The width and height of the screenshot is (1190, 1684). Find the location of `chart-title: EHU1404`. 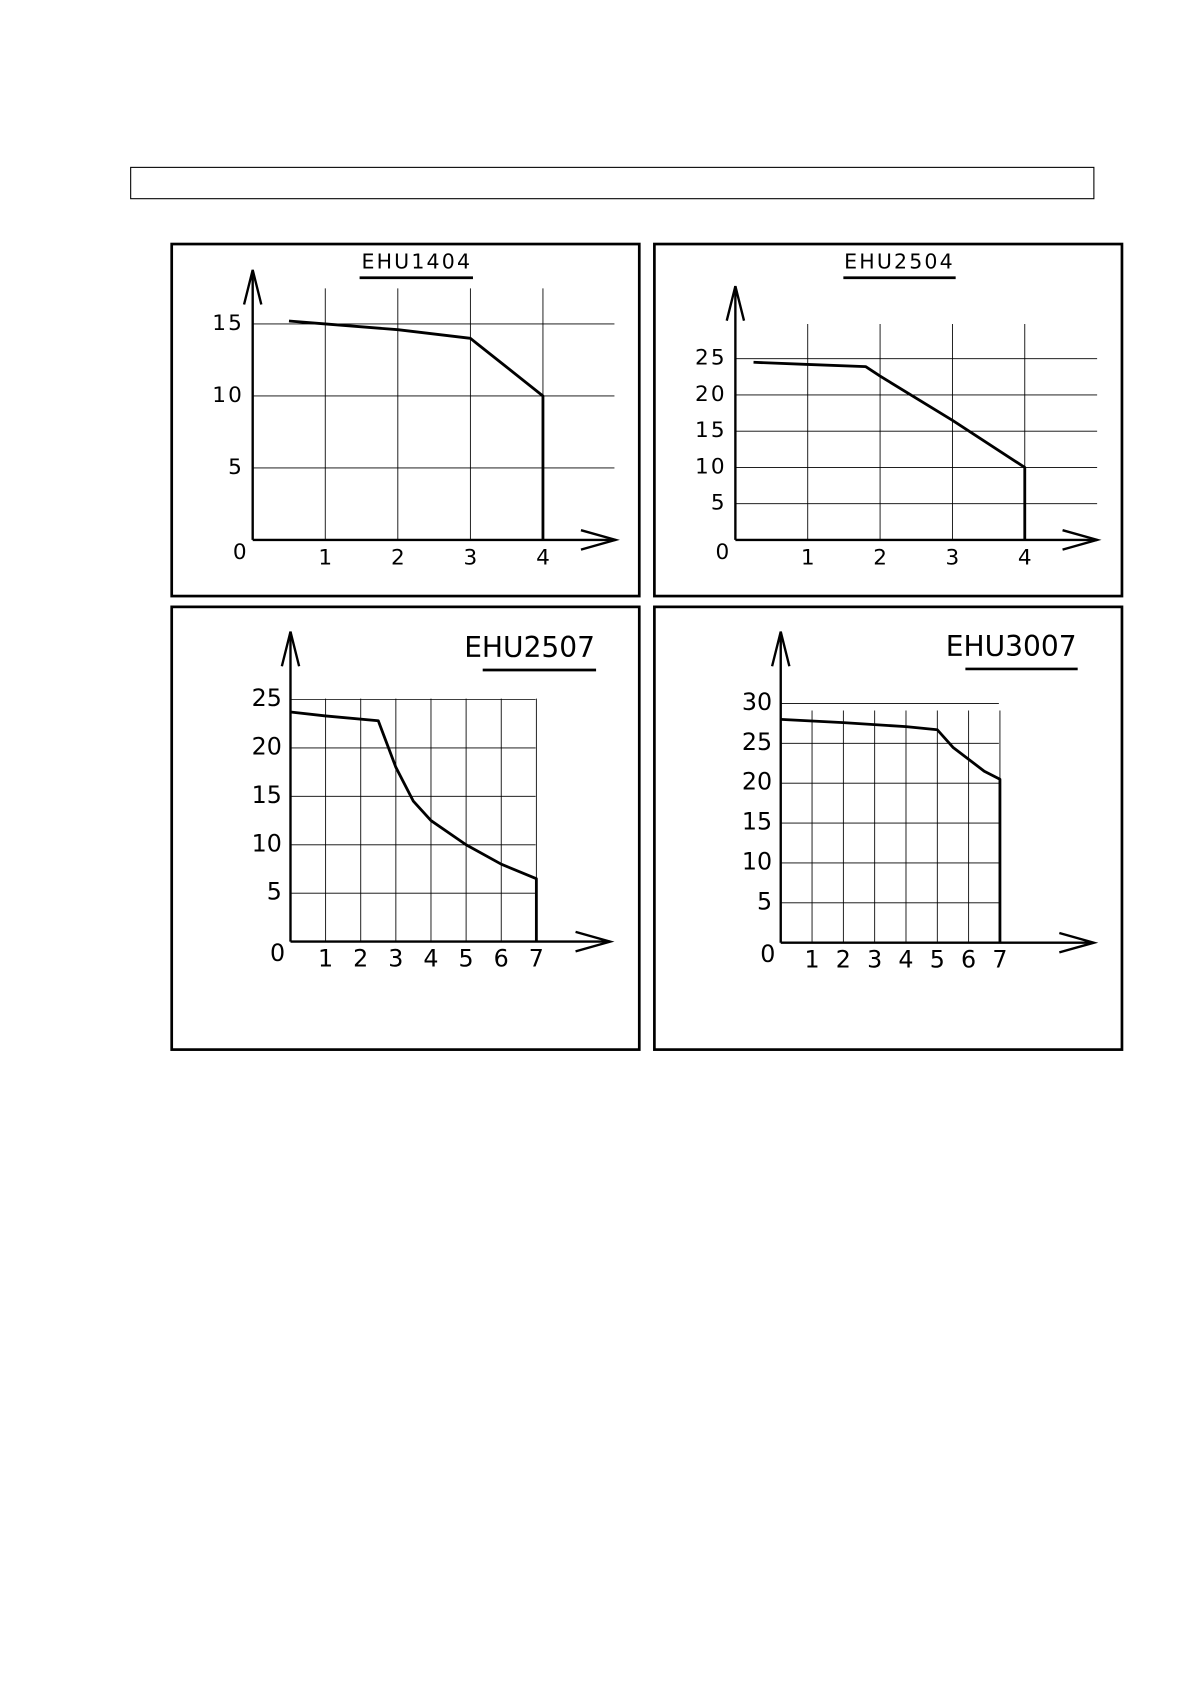

chart-title: EHU1404 is located at coordinates (416, 261).